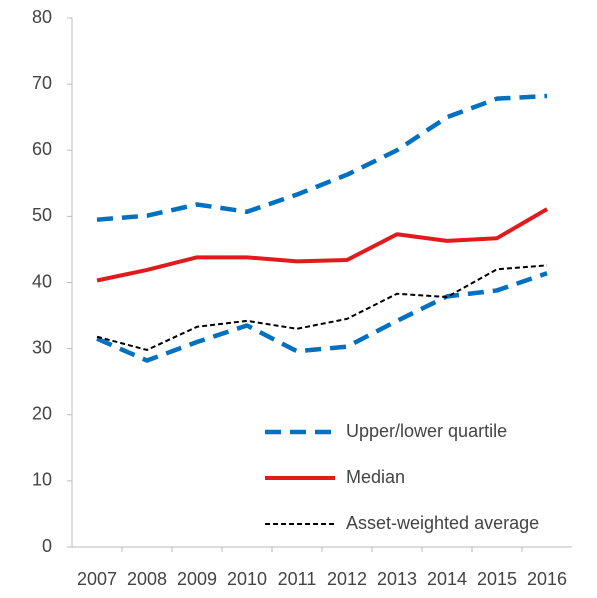 Image resolution: width=597 pixels, height=598 pixels. I want to click on x-tick-label: 2011, so click(297, 579).